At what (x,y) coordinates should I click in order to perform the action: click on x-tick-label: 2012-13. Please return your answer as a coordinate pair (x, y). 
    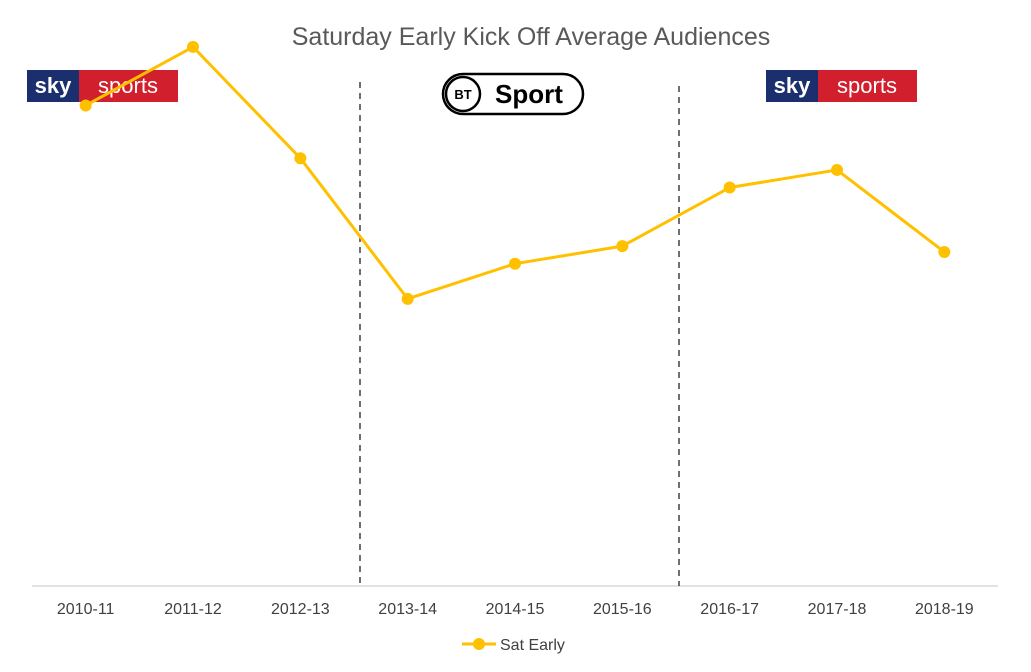
    Looking at the image, I should click on (300, 609).